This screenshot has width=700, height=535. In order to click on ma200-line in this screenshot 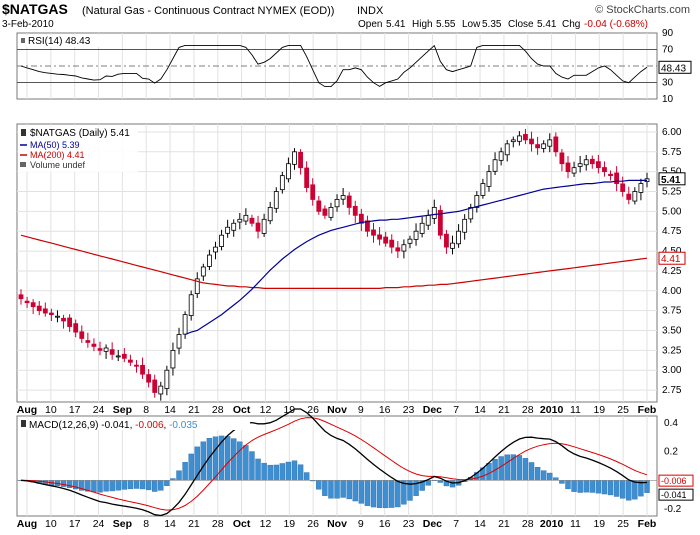, I will do `click(334, 261)`.